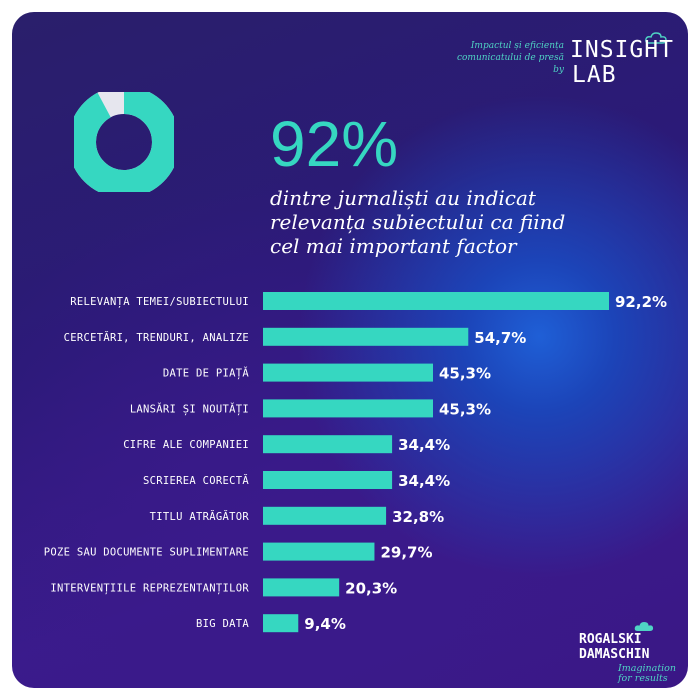 Image resolution: width=700 pixels, height=700 pixels. What do you see at coordinates (517, 46) in the screenshot?
I see `logo-caption-line1: Impactul și eficiența` at bounding box center [517, 46].